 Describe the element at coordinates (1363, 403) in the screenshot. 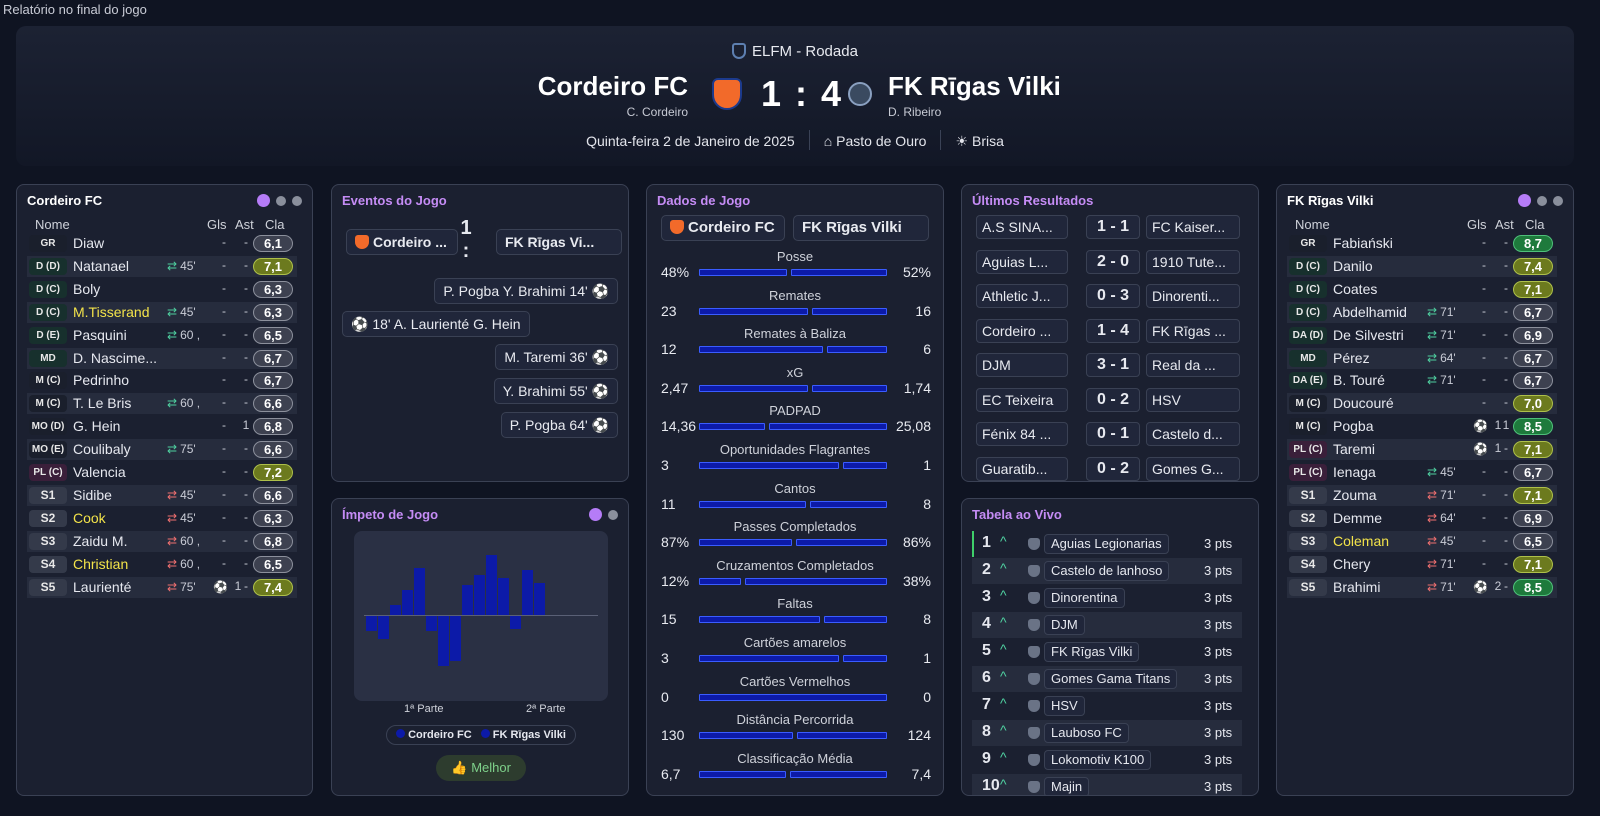

I see `player-name: Doucouré` at that location.